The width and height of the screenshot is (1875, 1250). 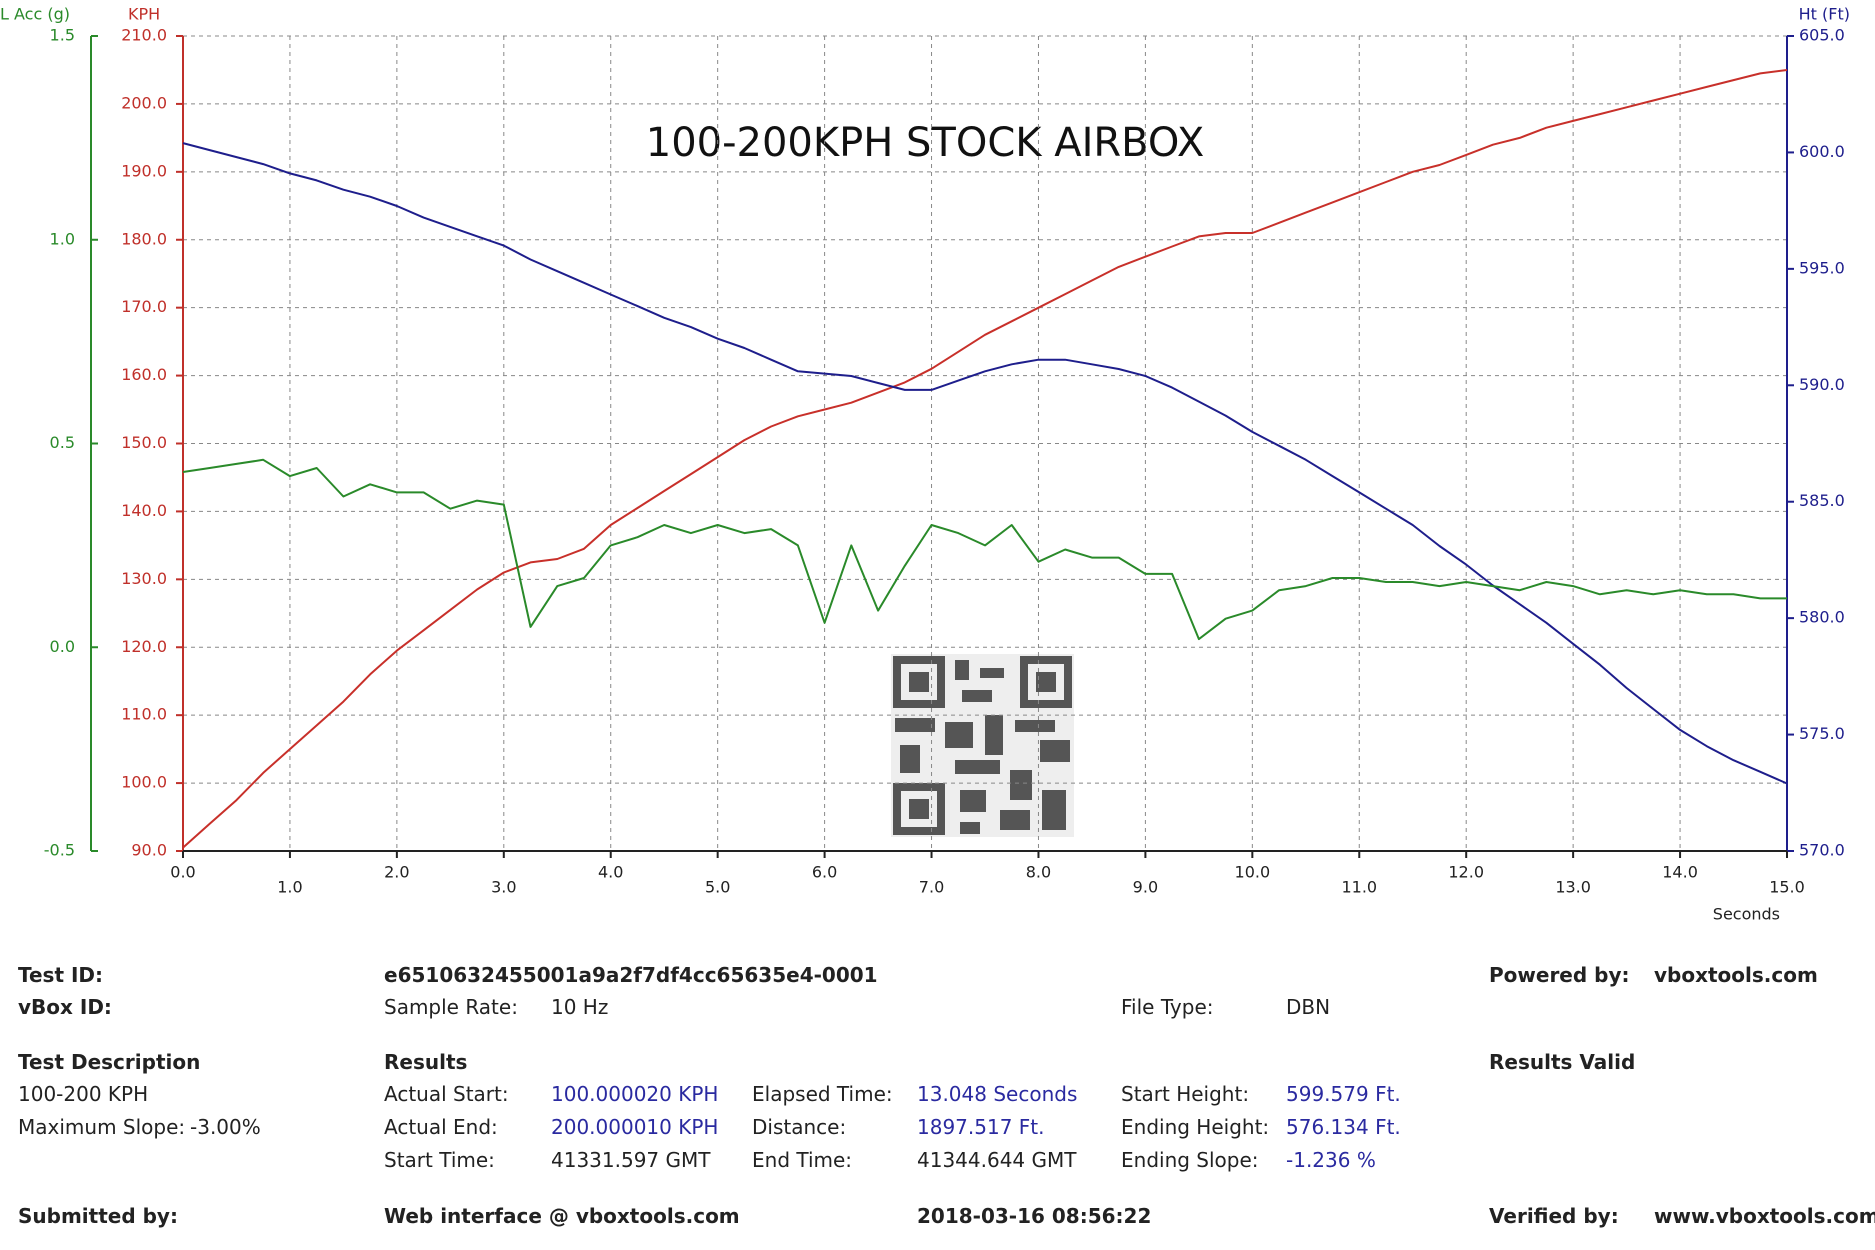 What do you see at coordinates (144, 646) in the screenshot?
I see `y-tick-label: 120.0` at bounding box center [144, 646].